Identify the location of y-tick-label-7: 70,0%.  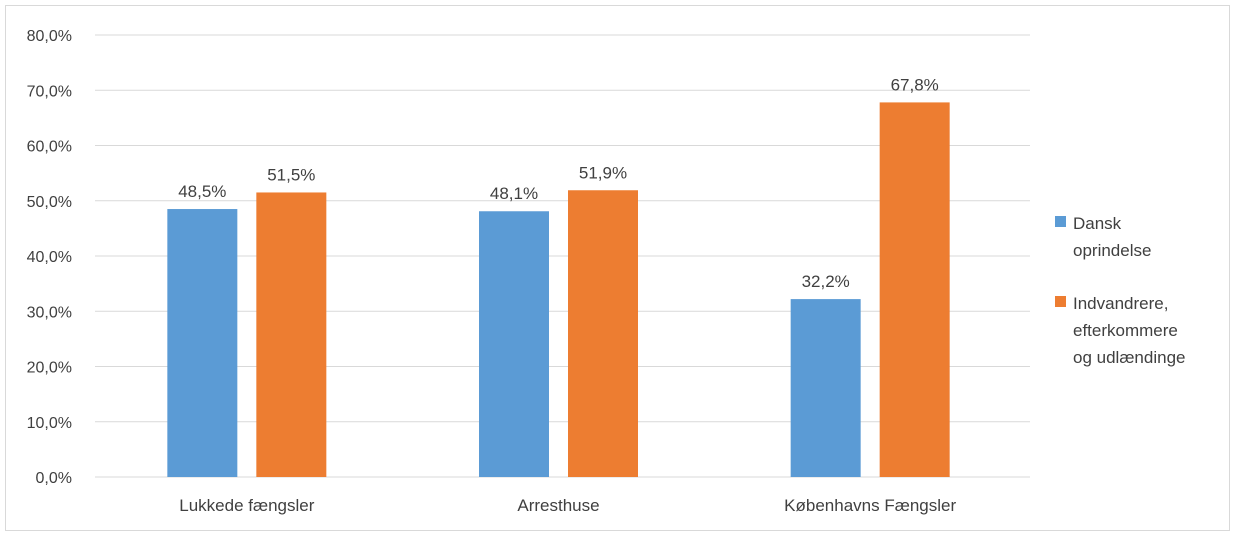
(49, 91).